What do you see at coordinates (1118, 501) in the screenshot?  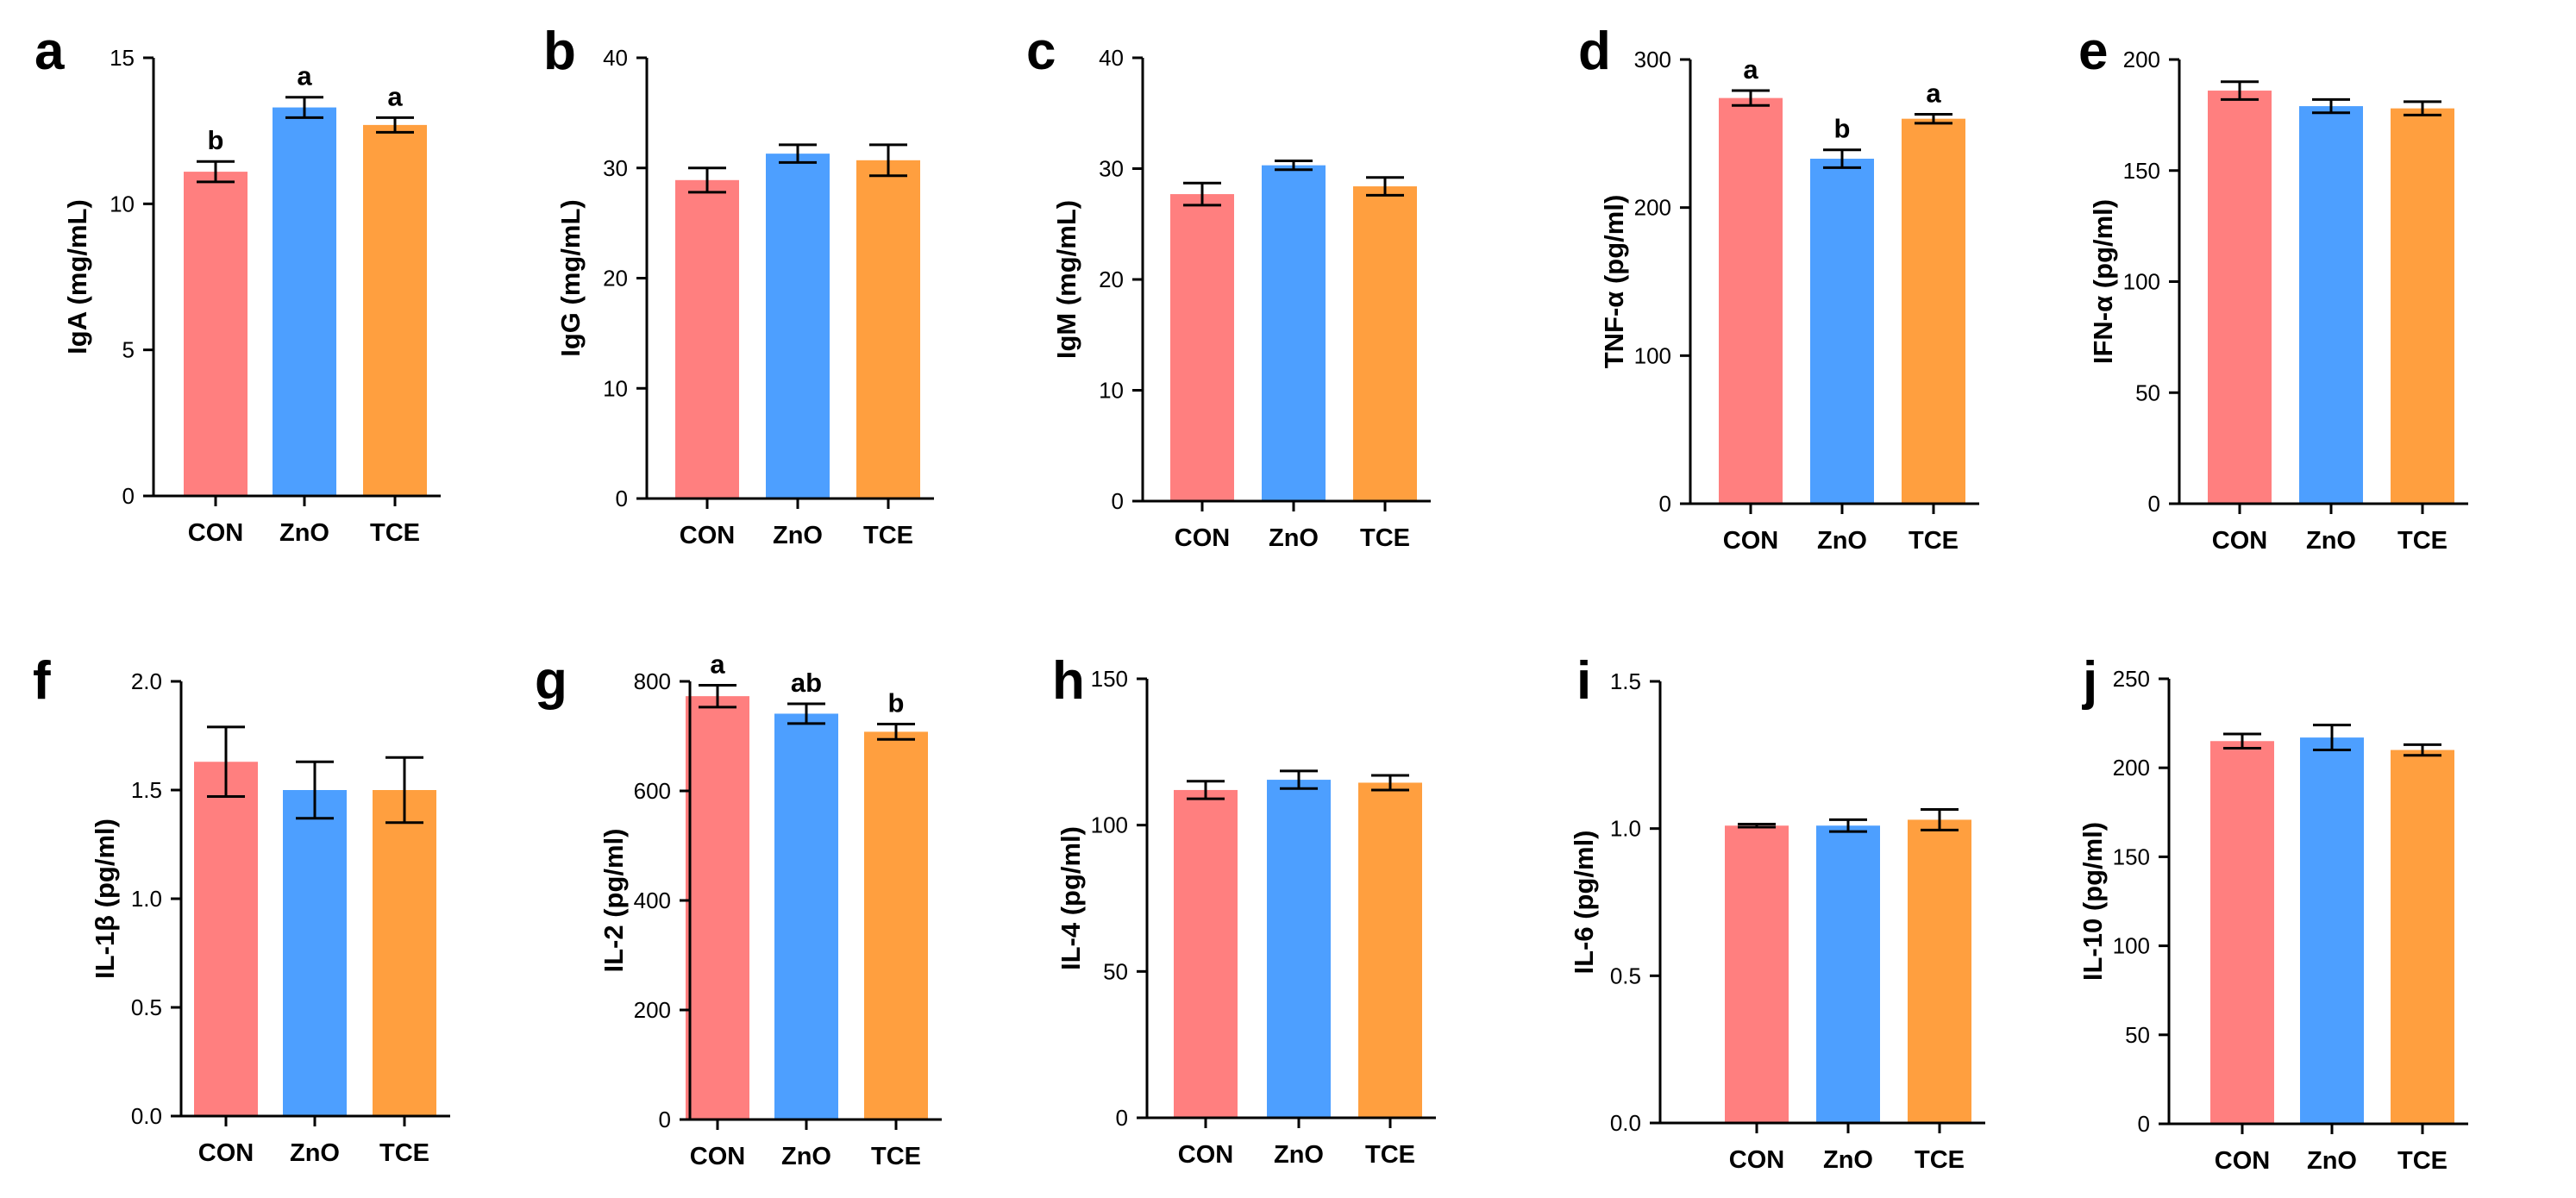 I see `y-tick-label-c-0: 0` at bounding box center [1118, 501].